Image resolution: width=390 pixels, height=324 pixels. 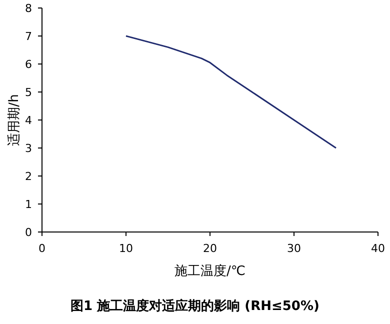 What do you see at coordinates (294, 248) in the screenshot?
I see `x-tick-label: 30` at bounding box center [294, 248].